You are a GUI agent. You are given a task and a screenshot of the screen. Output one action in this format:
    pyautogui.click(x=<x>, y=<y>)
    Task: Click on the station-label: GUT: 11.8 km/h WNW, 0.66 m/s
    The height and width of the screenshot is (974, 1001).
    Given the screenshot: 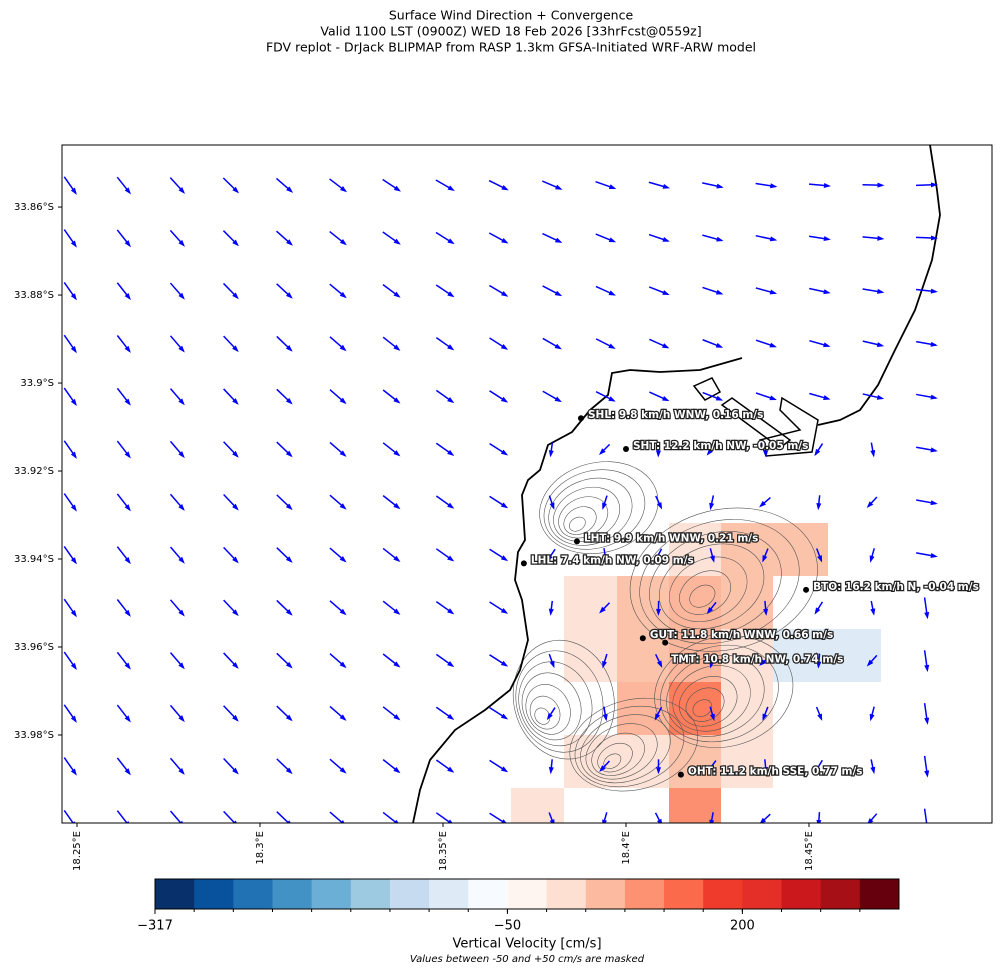 What is the action you would take?
    pyautogui.click(x=741, y=635)
    